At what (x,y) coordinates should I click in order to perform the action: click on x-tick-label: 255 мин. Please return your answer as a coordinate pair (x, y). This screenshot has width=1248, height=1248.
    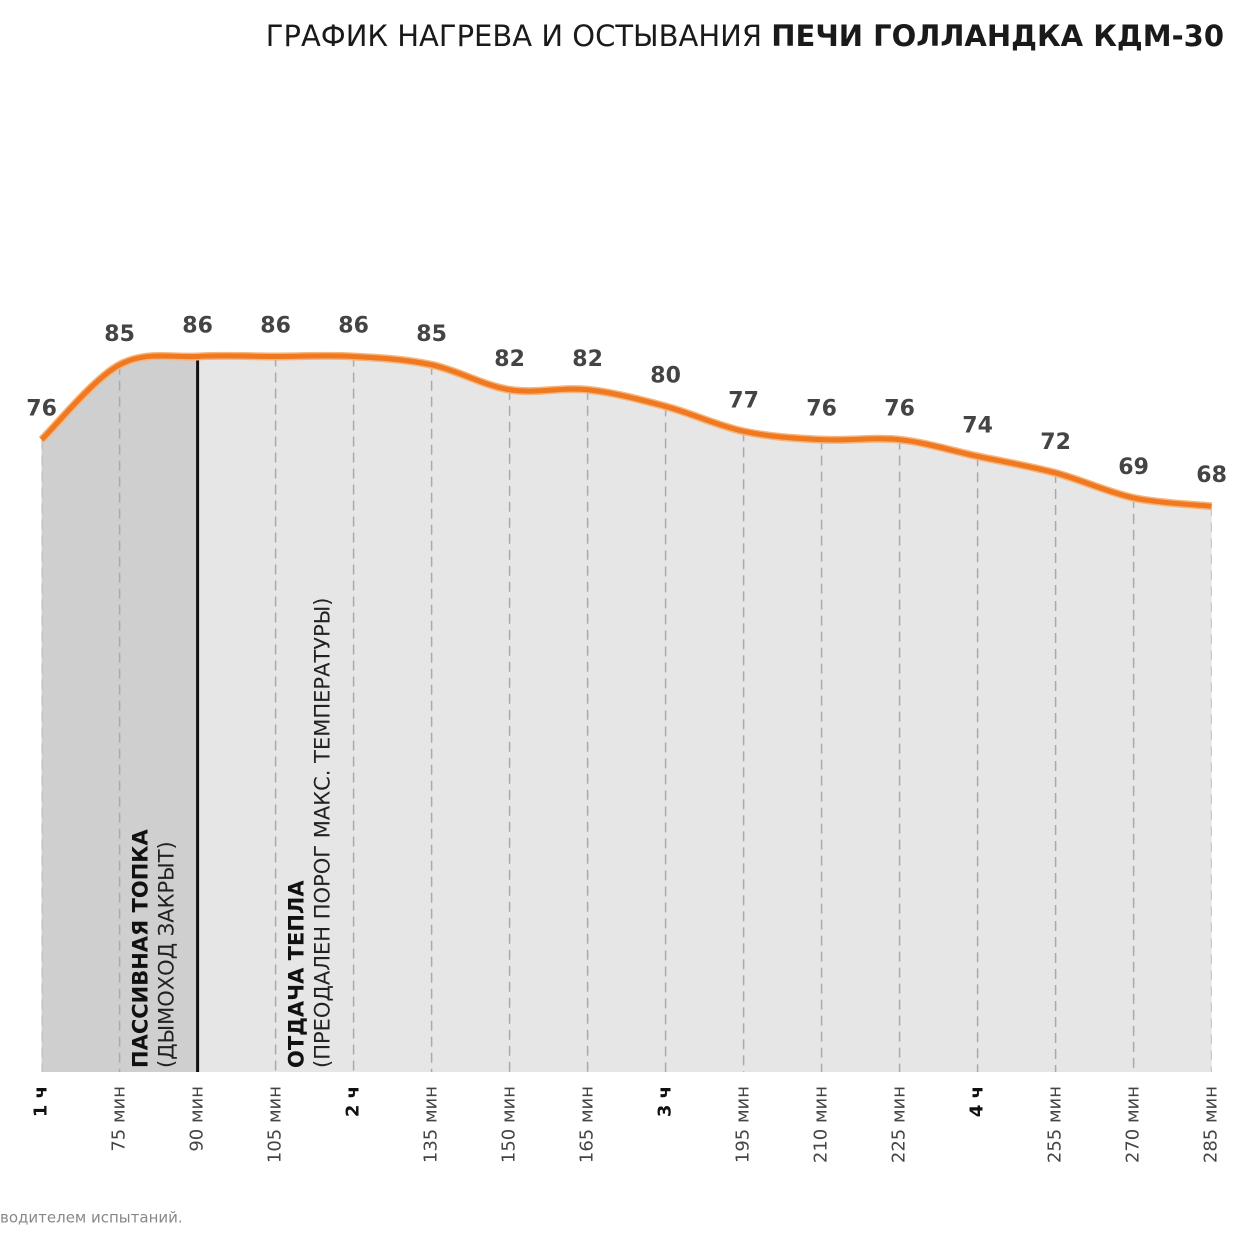
    Looking at the image, I should click on (1055, 1124).